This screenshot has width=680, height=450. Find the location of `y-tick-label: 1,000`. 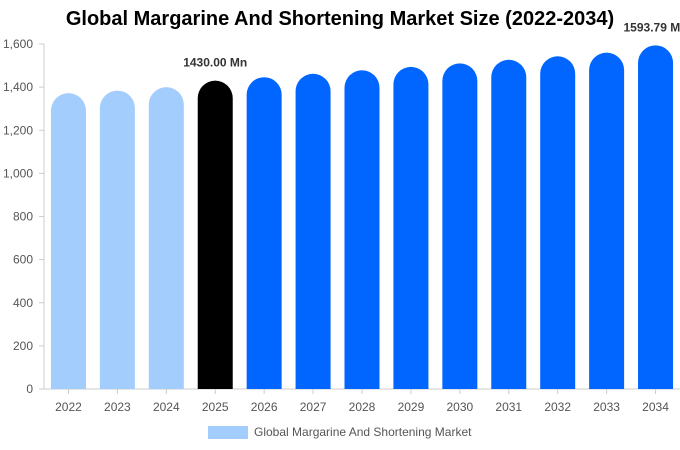

y-tick-label: 1,000 is located at coordinates (18, 173).